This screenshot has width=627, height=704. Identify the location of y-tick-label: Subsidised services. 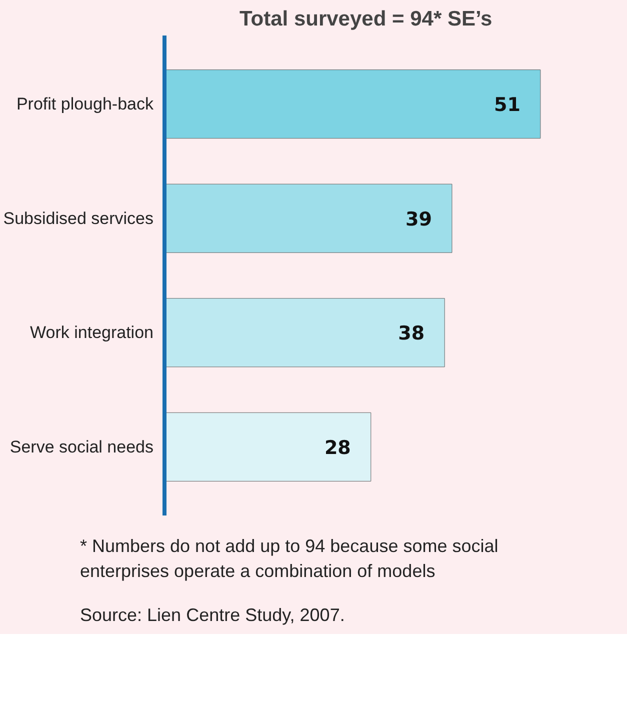
(78, 218).